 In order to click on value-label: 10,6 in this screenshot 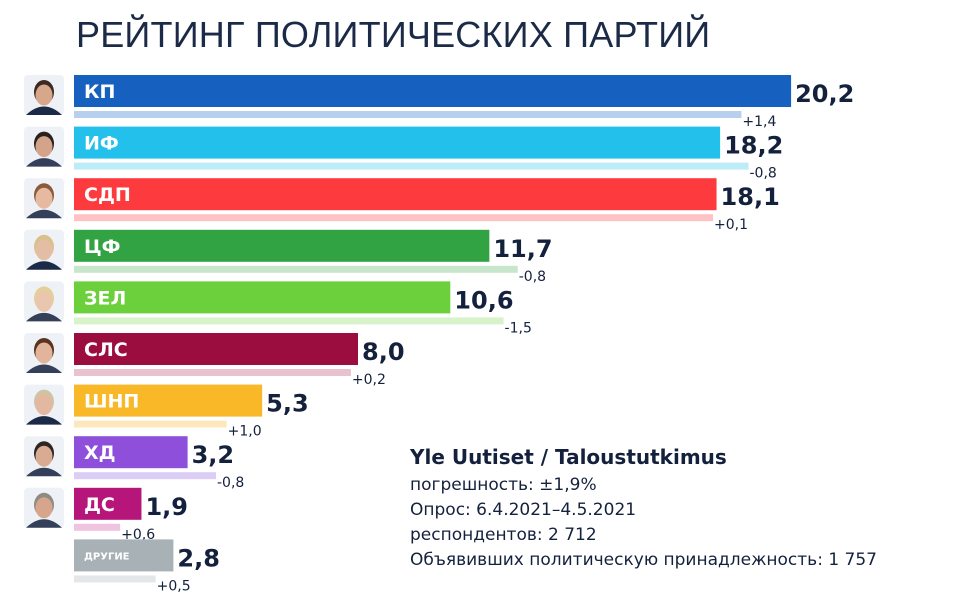, I will do `click(483, 300)`.